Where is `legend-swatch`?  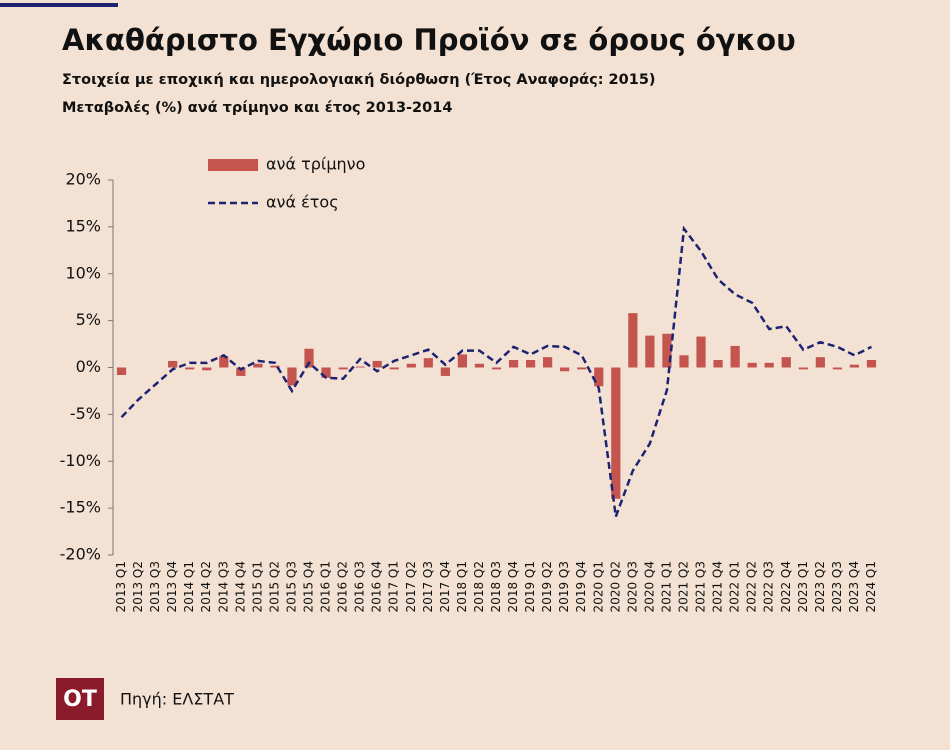 legend-swatch is located at coordinates (233, 165).